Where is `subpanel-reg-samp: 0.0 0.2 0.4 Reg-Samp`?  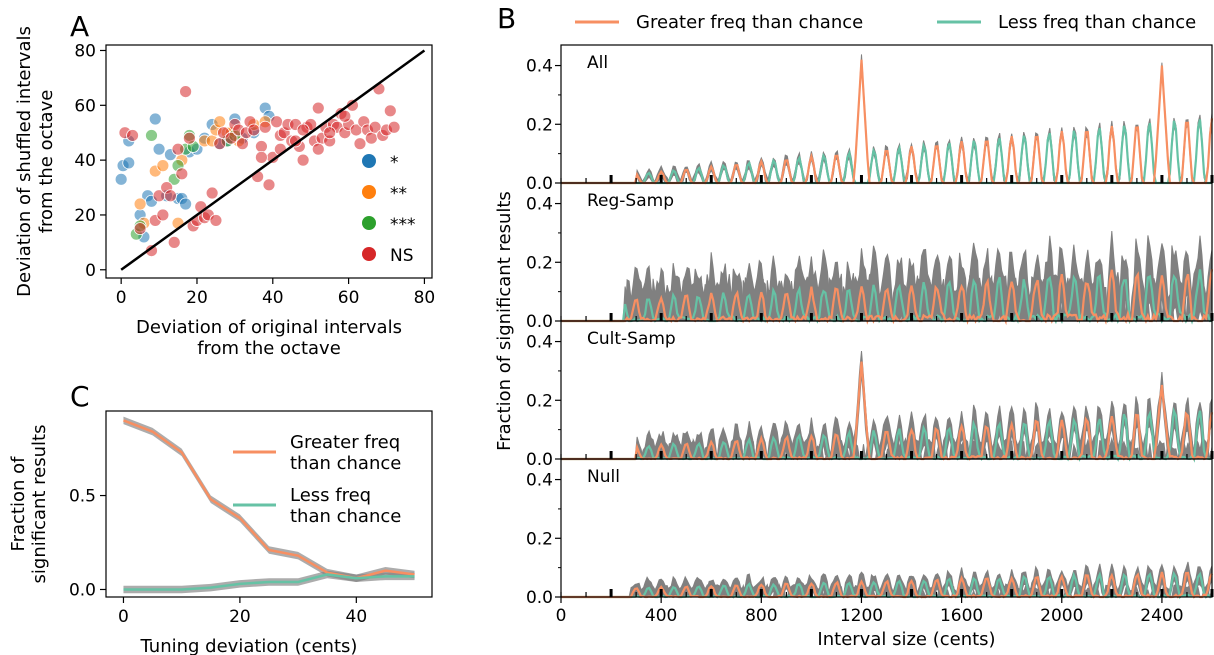
subpanel-reg-samp: 0.0 0.2 0.4 Reg-Samp is located at coordinates (870, 257).